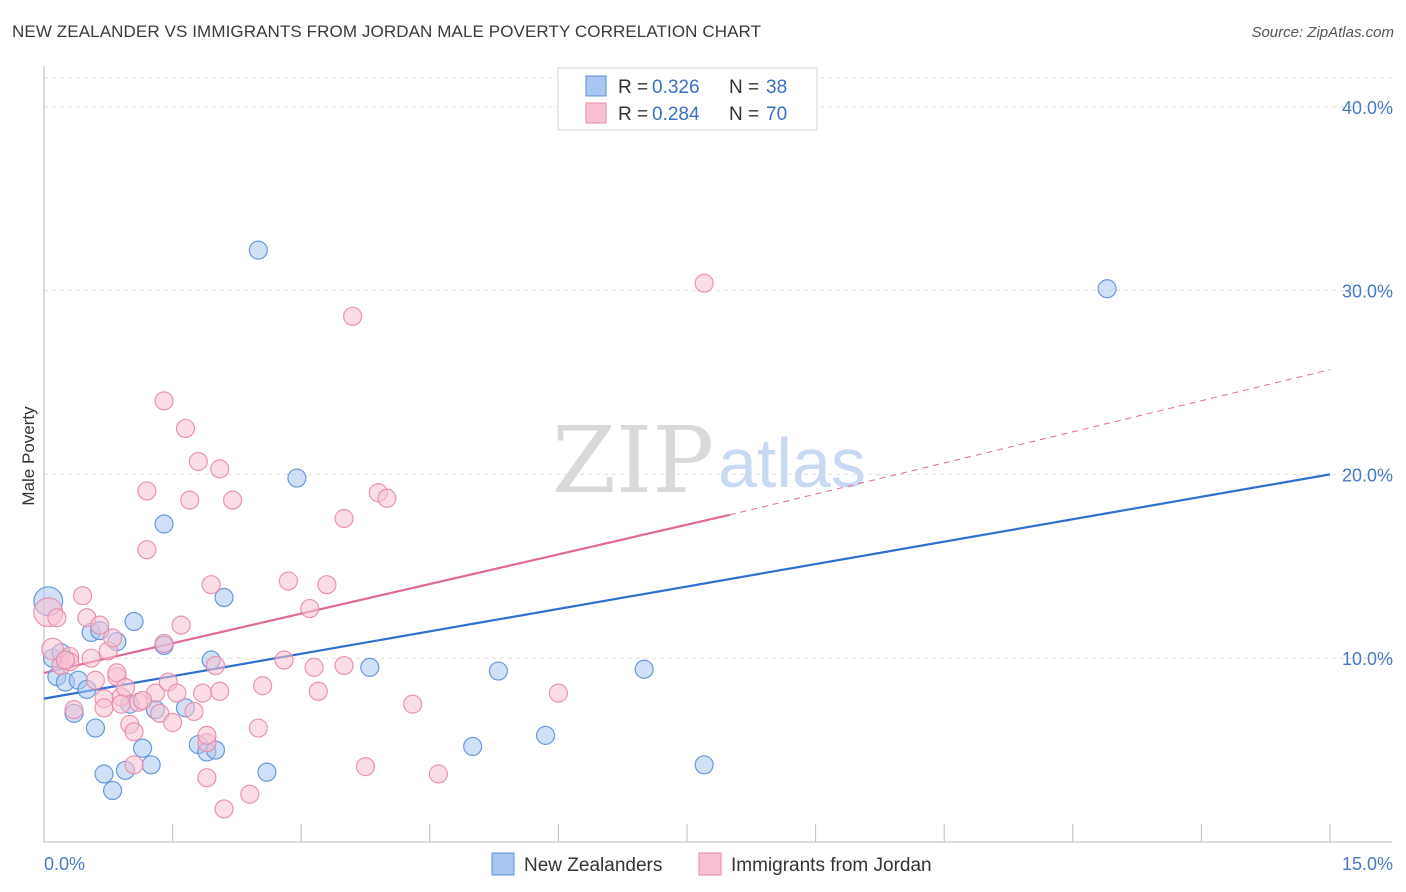 The height and width of the screenshot is (892, 1406). What do you see at coordinates (593, 865) in the screenshot?
I see `bottom-legend-label-new-zealanders: New Zealanders` at bounding box center [593, 865].